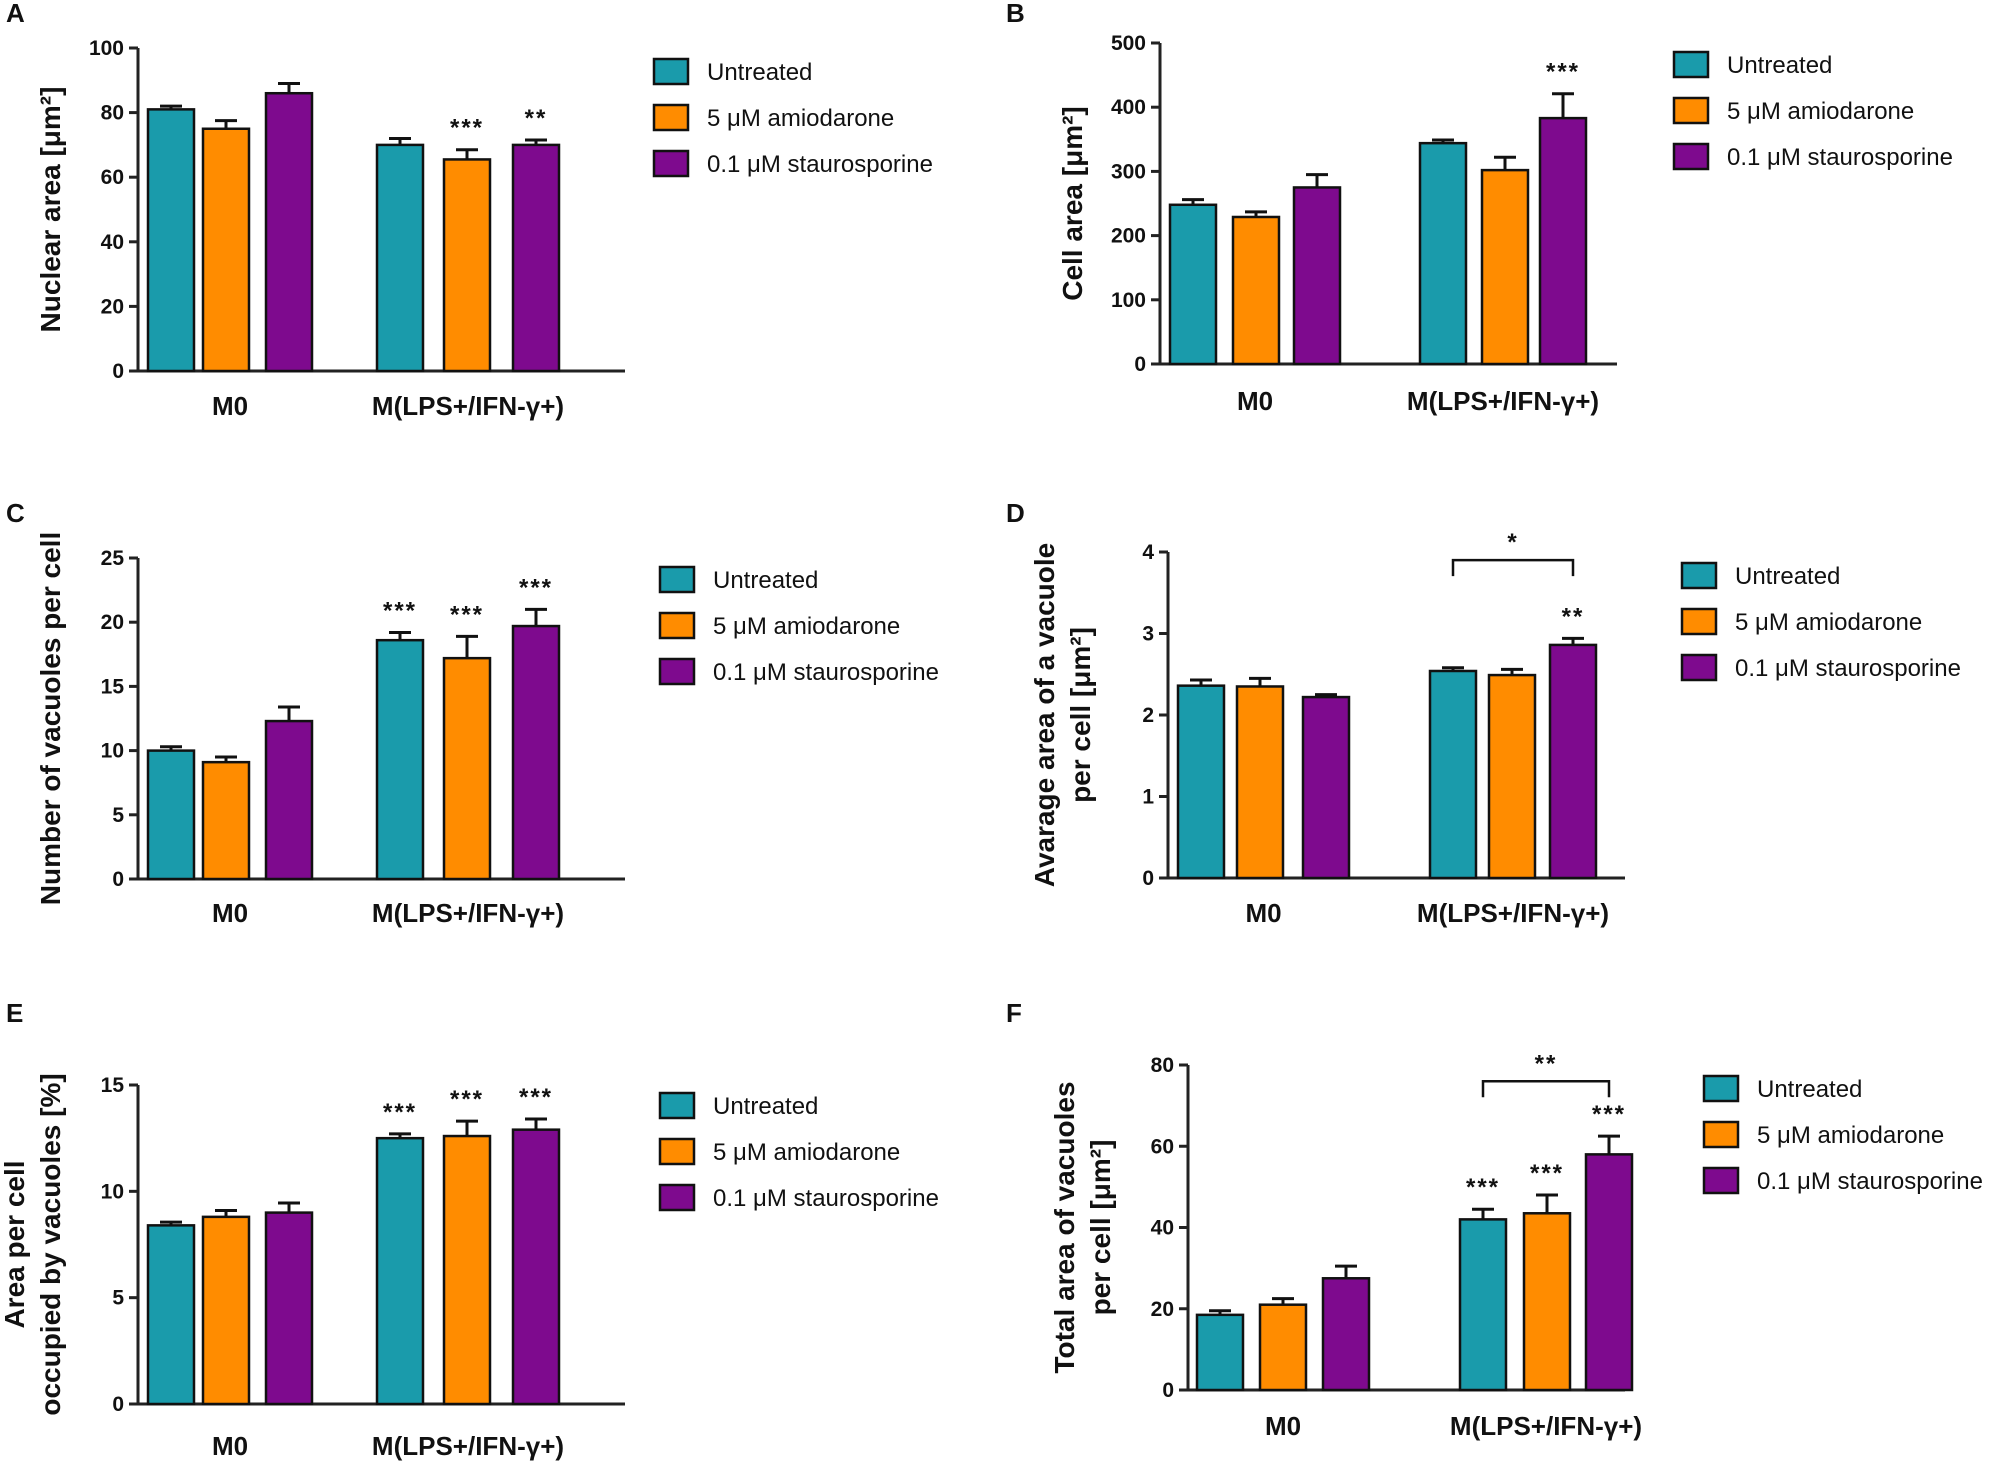  Describe the element at coordinates (1015, 513) in the screenshot. I see `panel-letter: D` at that location.